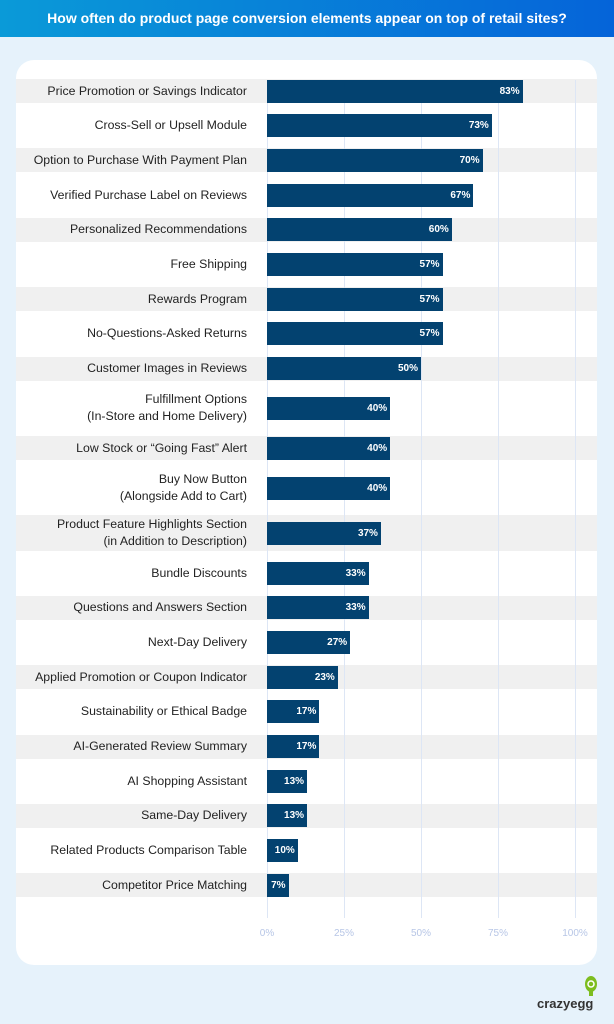 This screenshot has height=1024, width=614. I want to click on category-label: Personalized Recommendations, so click(131, 230).